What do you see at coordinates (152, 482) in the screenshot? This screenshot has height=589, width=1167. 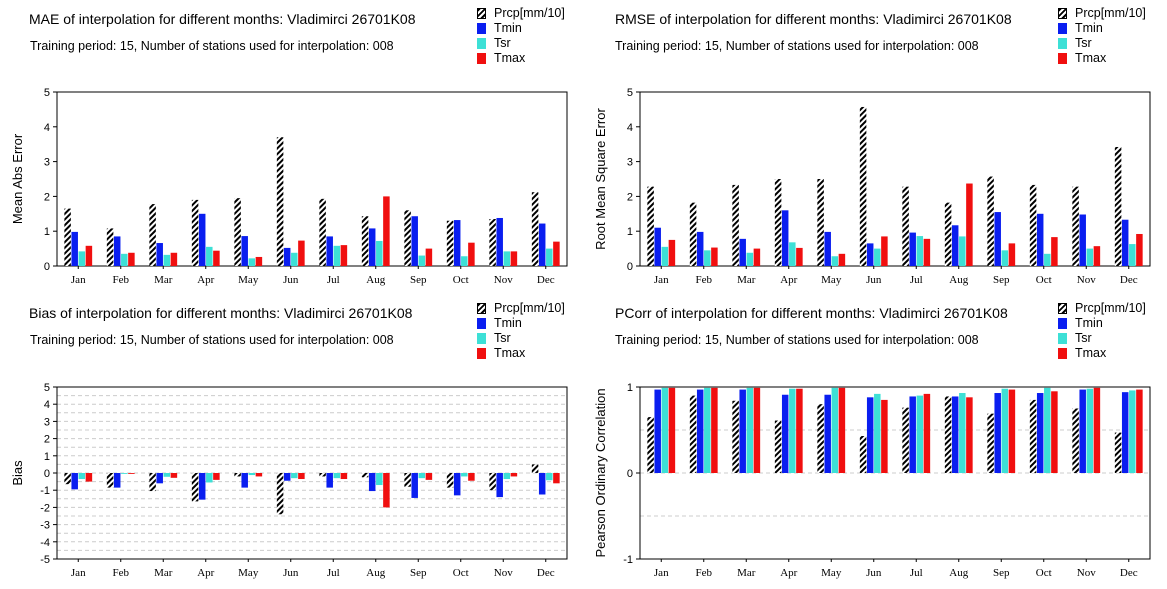 I see `bar-prcpmm-mar` at bounding box center [152, 482].